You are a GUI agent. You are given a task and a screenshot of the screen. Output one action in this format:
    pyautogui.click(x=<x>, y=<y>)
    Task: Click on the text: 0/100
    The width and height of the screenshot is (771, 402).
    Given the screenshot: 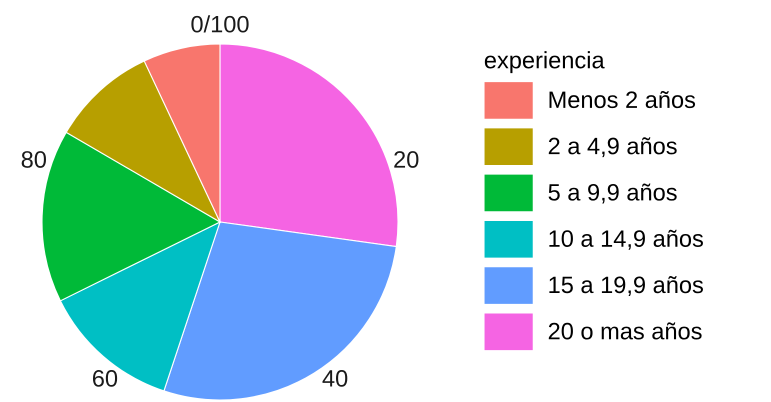 What is the action you would take?
    pyautogui.click(x=220, y=24)
    